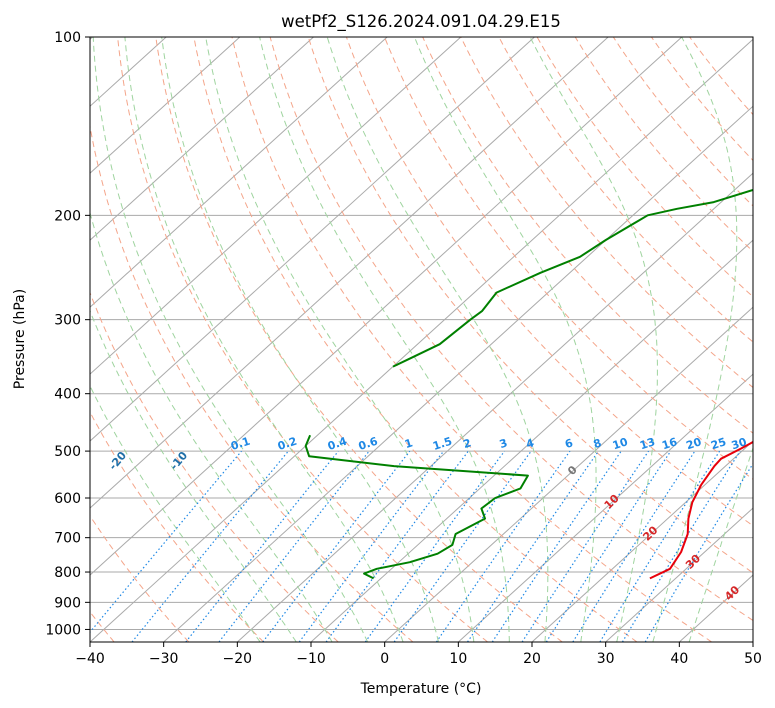  I want to click on mixing-ratio-label: 0.2, so click(287, 444).